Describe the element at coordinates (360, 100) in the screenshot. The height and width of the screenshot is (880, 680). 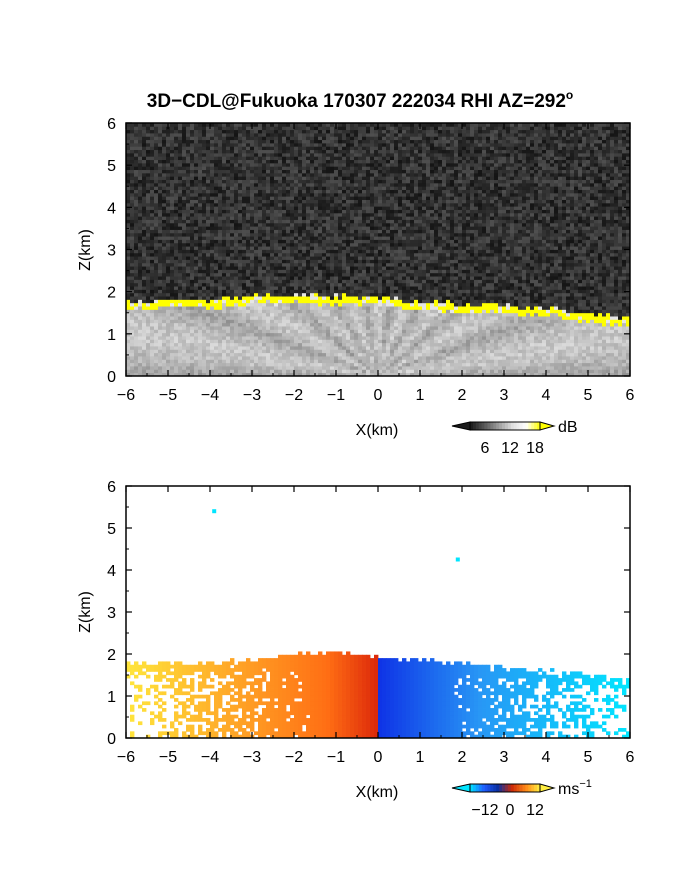
I see `figure-title: 3D−CDL@Fukuoka 170307 222034 RHI AZ=292o` at that location.